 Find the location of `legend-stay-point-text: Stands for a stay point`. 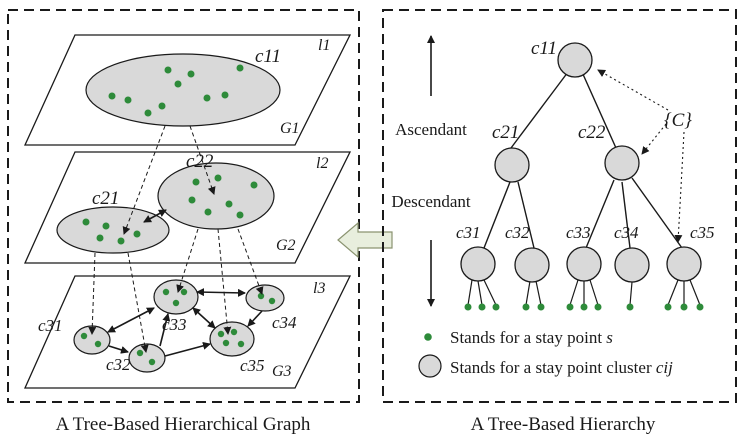

legend-stay-point-text: Stands for a stay point is located at coordinates (528, 337).